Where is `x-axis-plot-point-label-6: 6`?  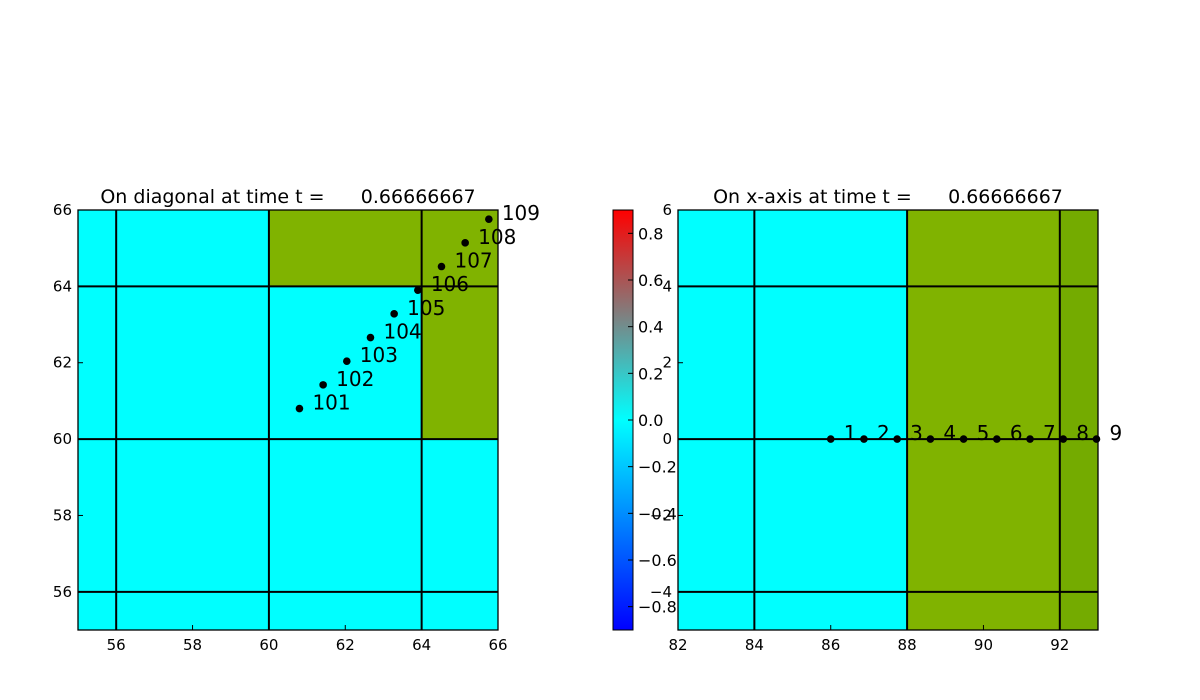
x-axis-plot-point-label-6: 6 is located at coordinates (1016, 433).